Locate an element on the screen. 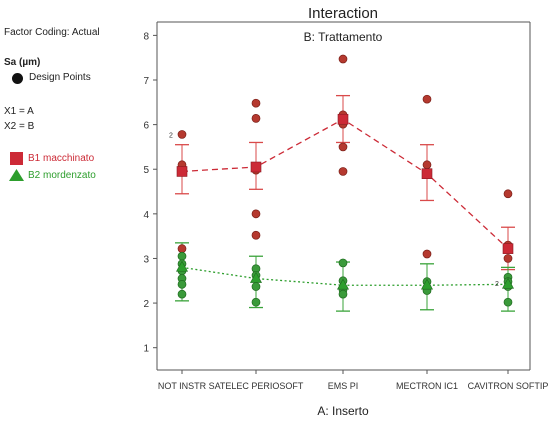 The image size is (550, 423). x2-label: X2 = B is located at coordinates (19, 126).